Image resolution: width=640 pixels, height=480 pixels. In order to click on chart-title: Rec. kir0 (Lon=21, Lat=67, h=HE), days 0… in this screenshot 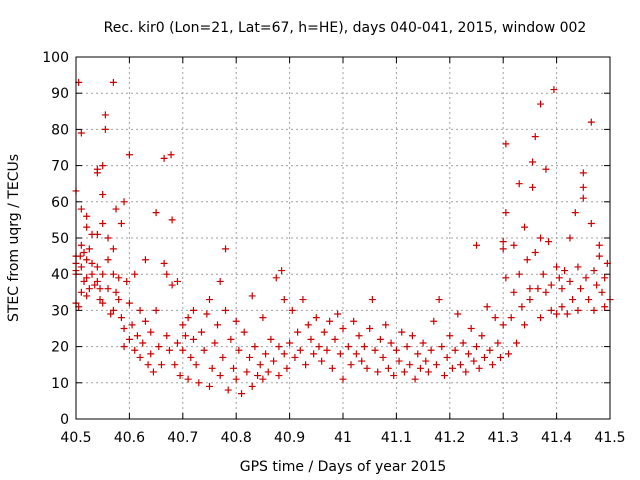, I will do `click(345, 28)`.